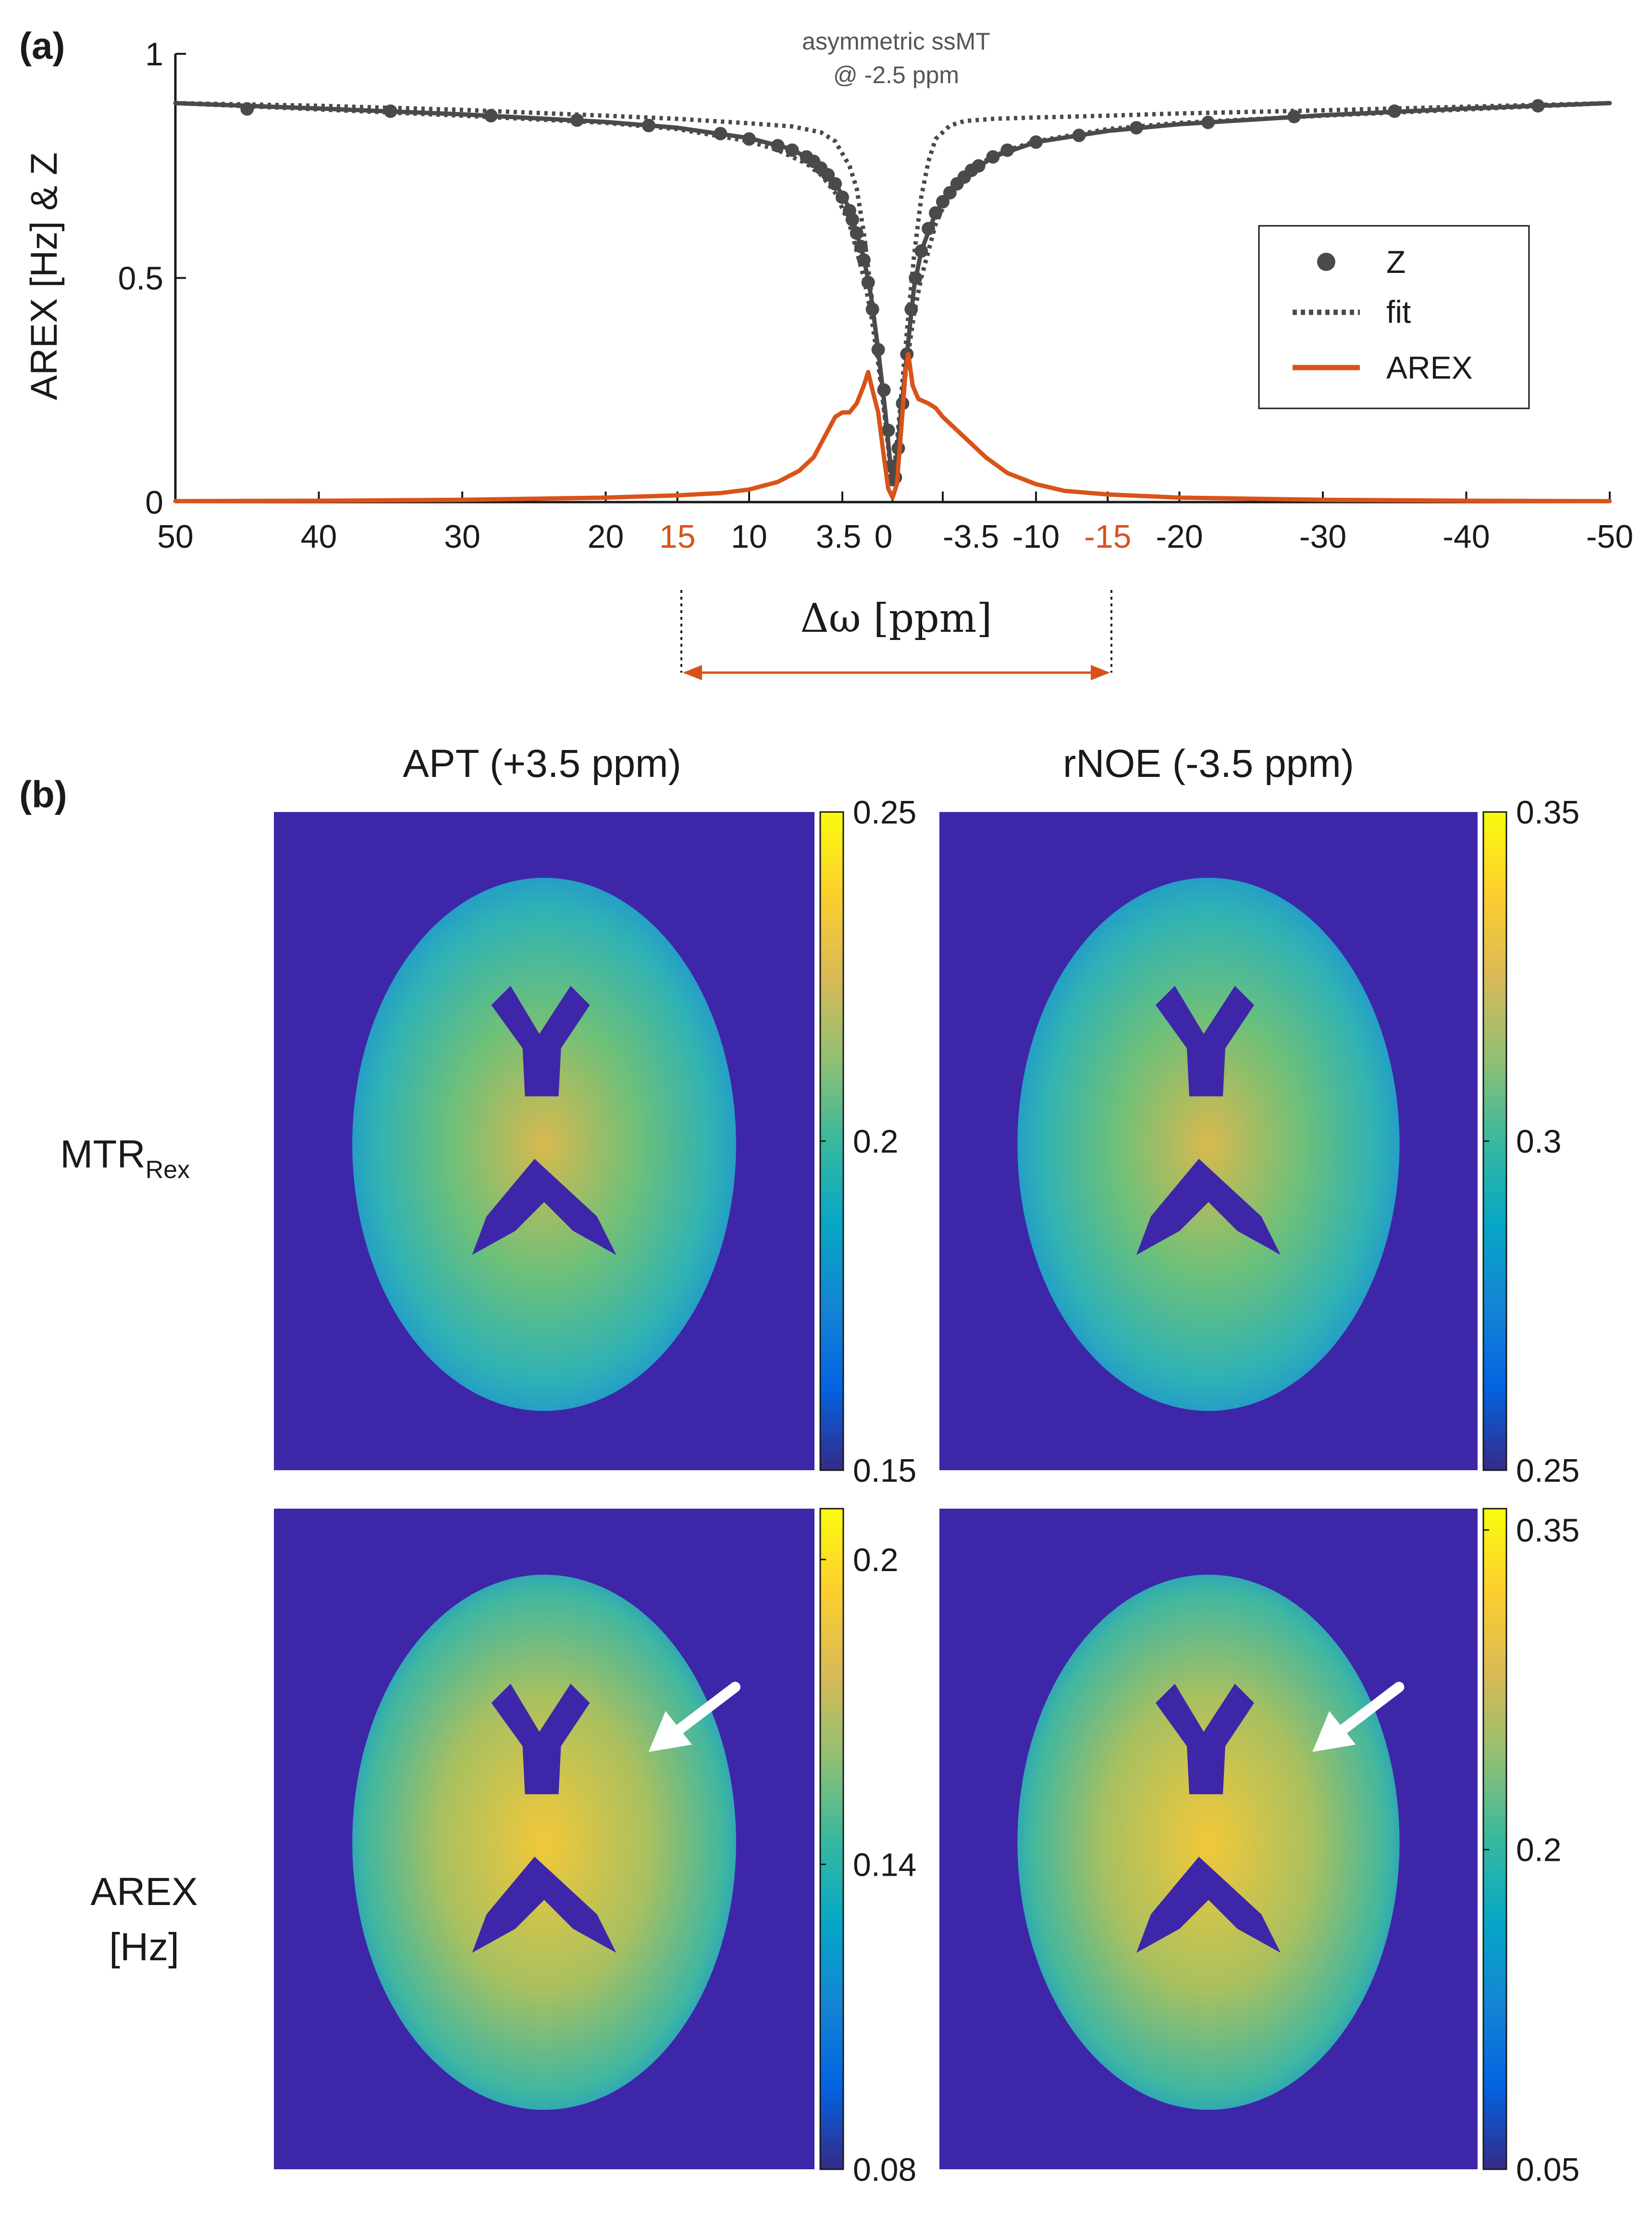 This screenshot has height=2213, width=1652. I want to click on fit-curve, so click(892, 291).